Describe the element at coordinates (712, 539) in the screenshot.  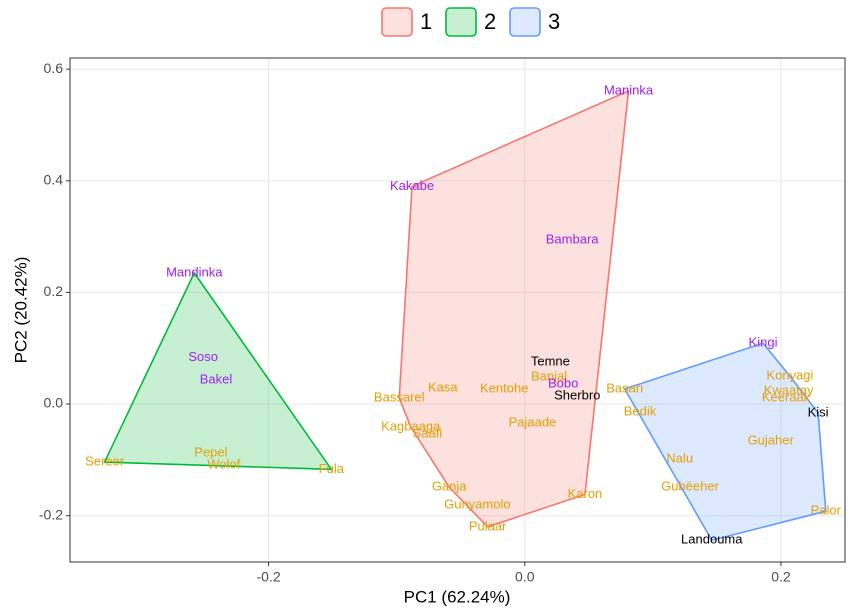
I see `point-label: Landouma` at that location.